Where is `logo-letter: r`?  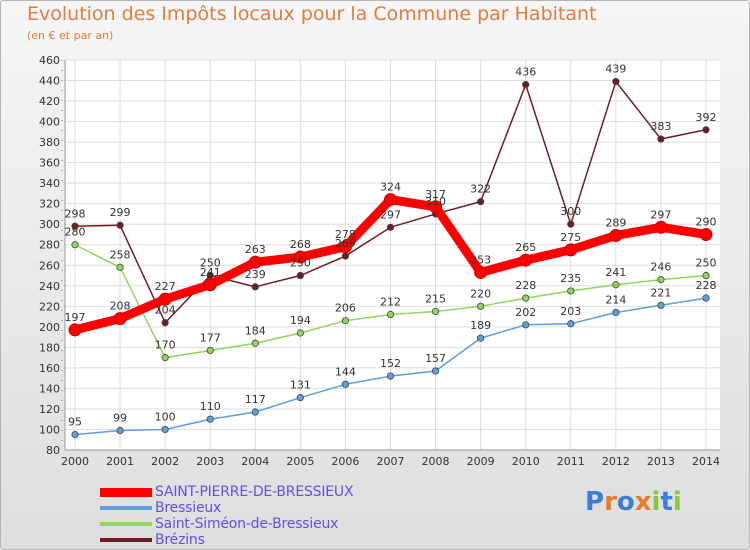 logo-letter: r is located at coordinates (610, 502).